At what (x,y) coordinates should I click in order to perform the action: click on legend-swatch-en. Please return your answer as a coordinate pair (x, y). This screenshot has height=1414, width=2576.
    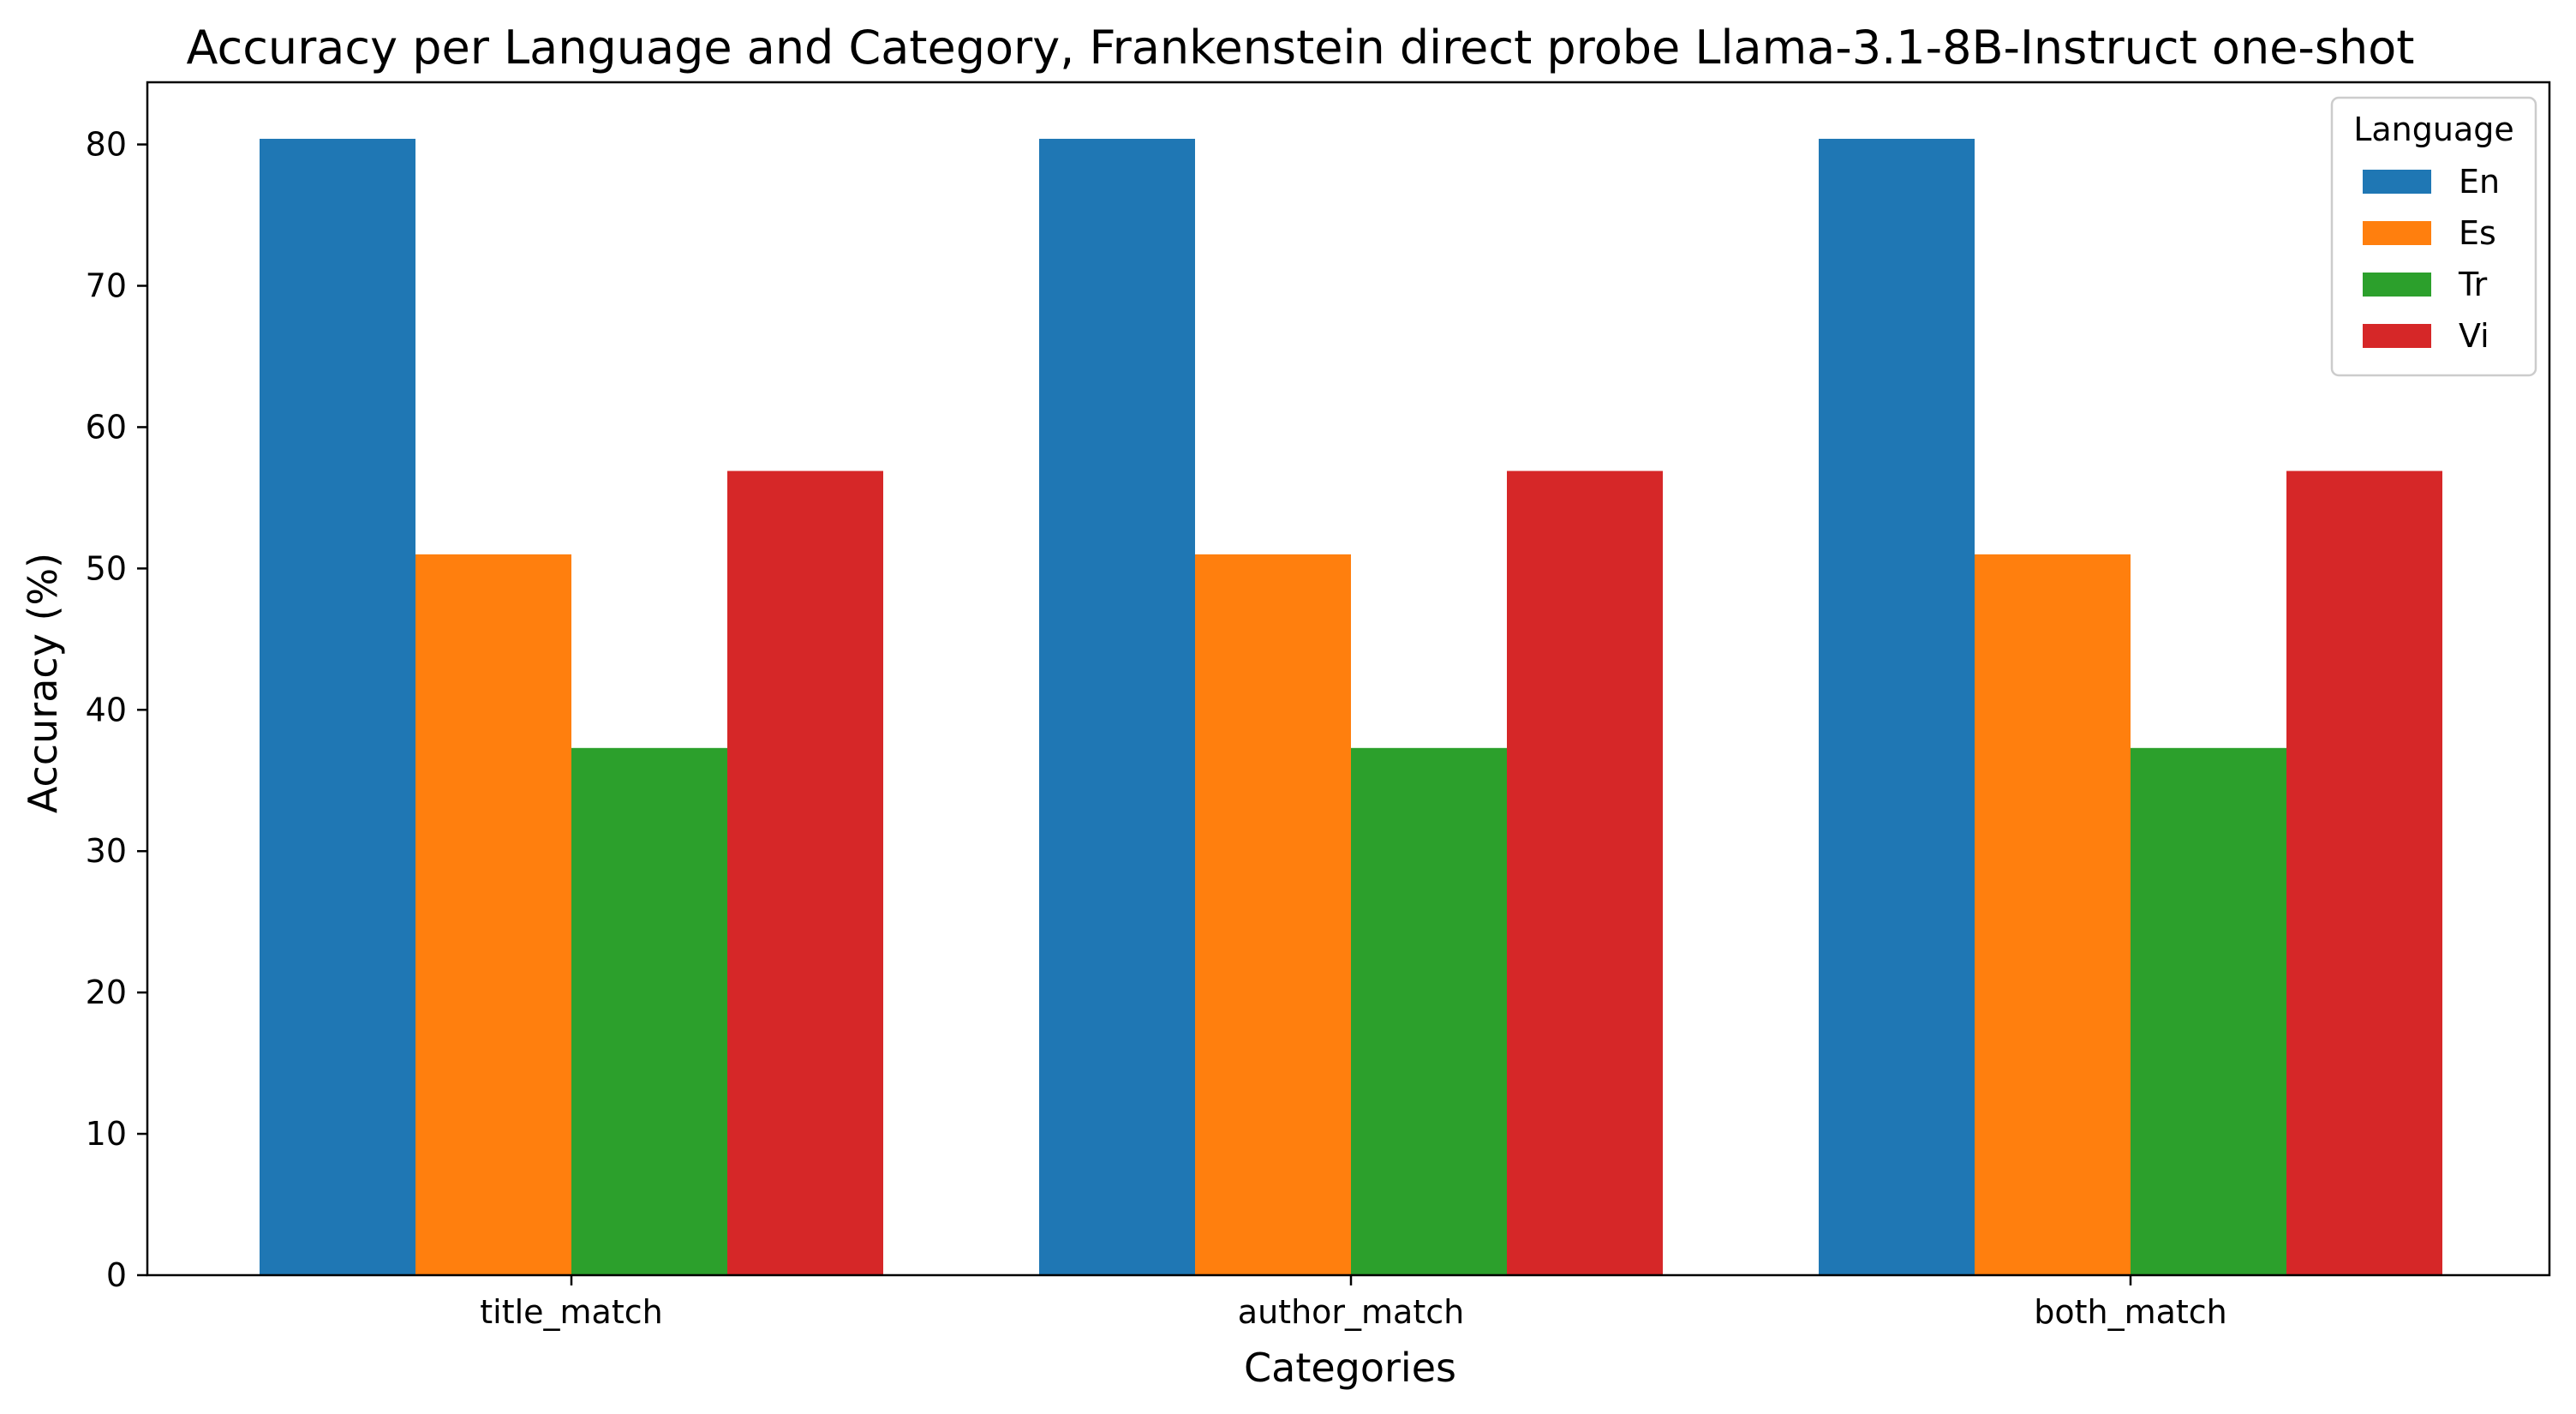
    Looking at the image, I should click on (2397, 182).